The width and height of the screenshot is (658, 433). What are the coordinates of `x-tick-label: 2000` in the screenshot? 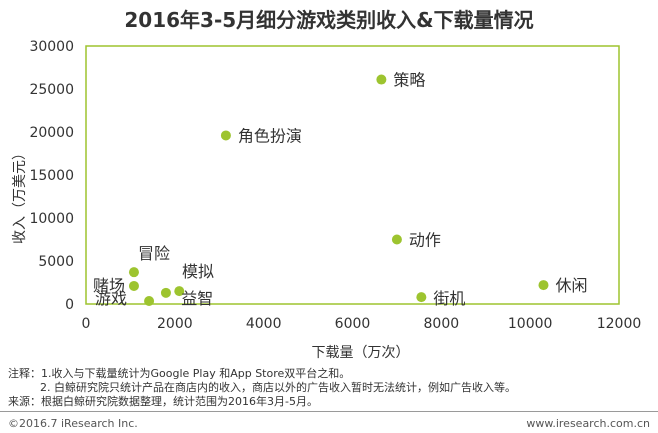 It's located at (175, 324).